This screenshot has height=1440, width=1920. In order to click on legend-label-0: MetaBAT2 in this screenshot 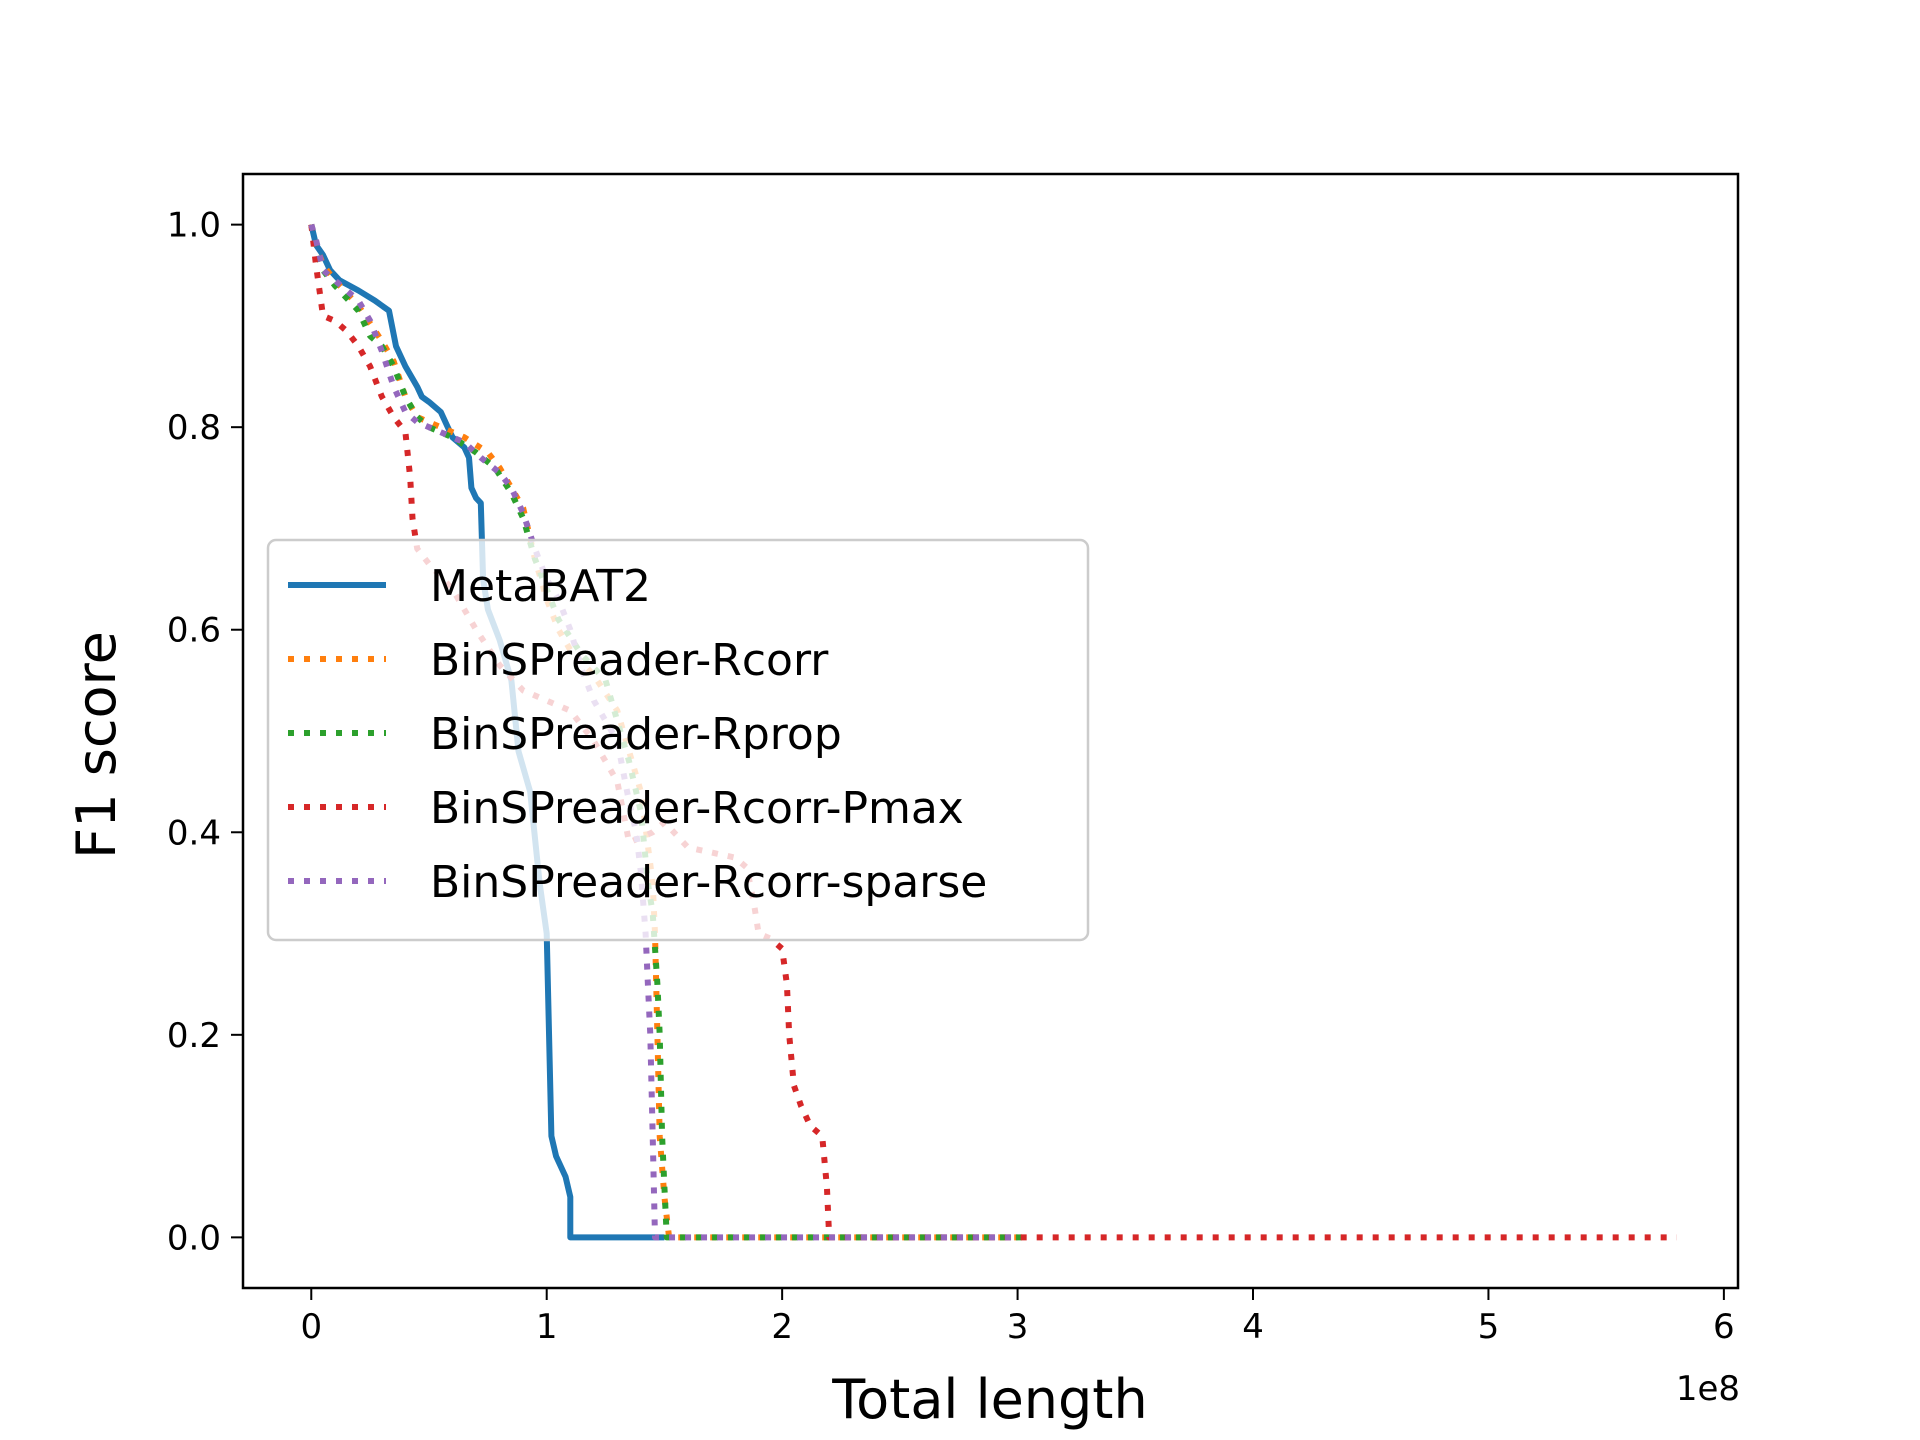, I will do `click(540, 586)`.